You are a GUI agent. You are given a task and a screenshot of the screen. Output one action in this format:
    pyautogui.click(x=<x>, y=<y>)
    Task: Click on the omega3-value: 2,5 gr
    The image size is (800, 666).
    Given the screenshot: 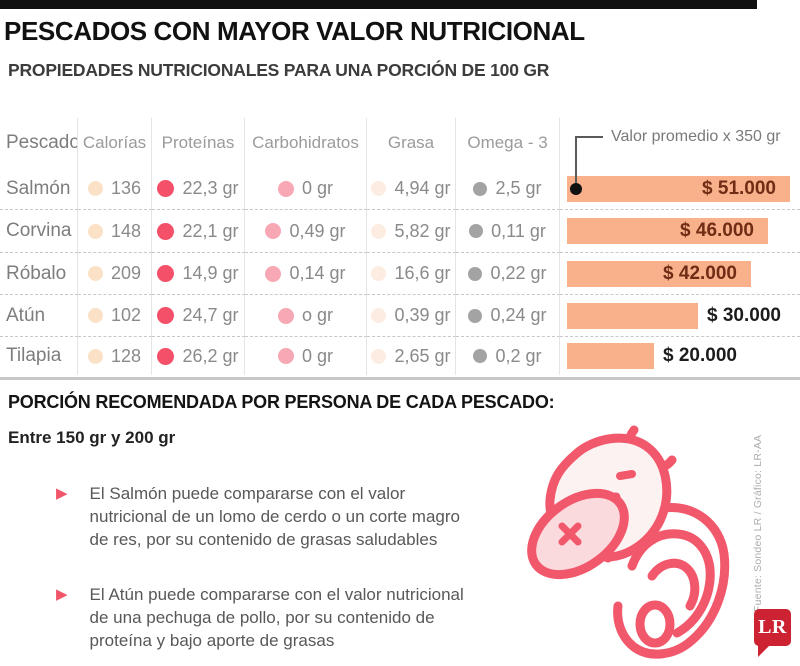 What is the action you would take?
    pyautogui.click(x=518, y=188)
    